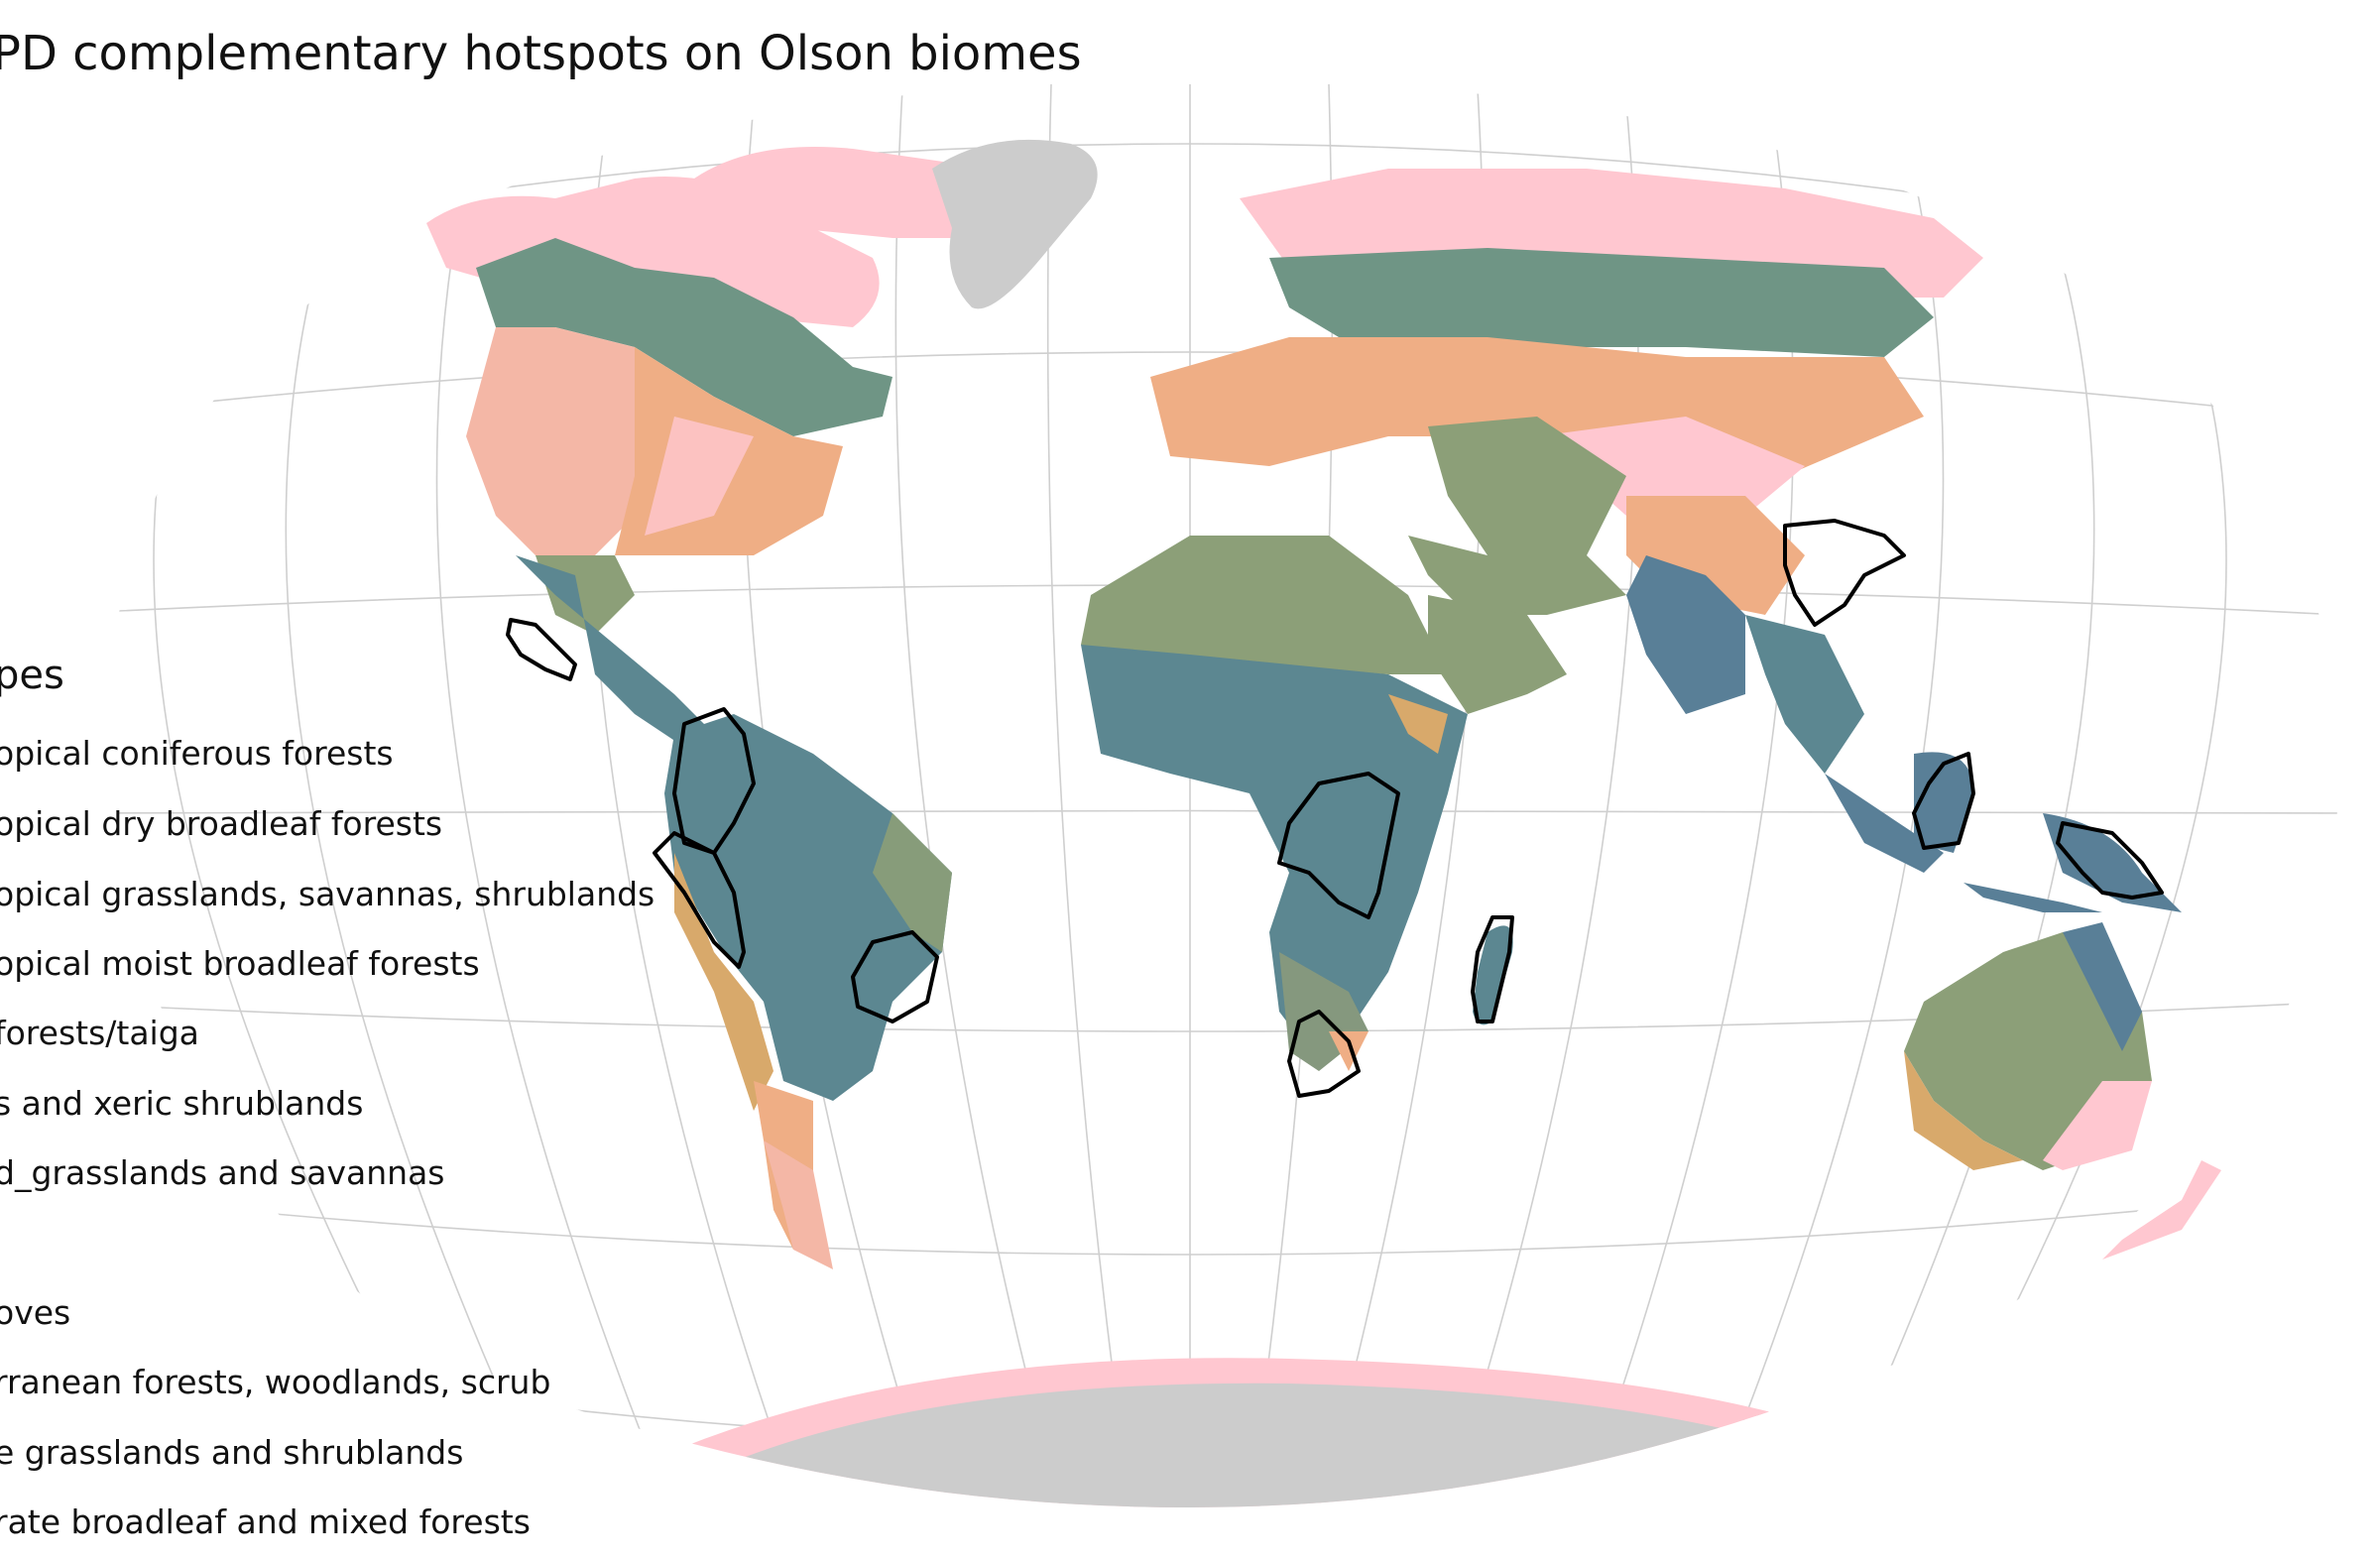  Describe the element at coordinates (895, 976) in the screenshot. I see `hotspot-eastern-brazil` at that location.